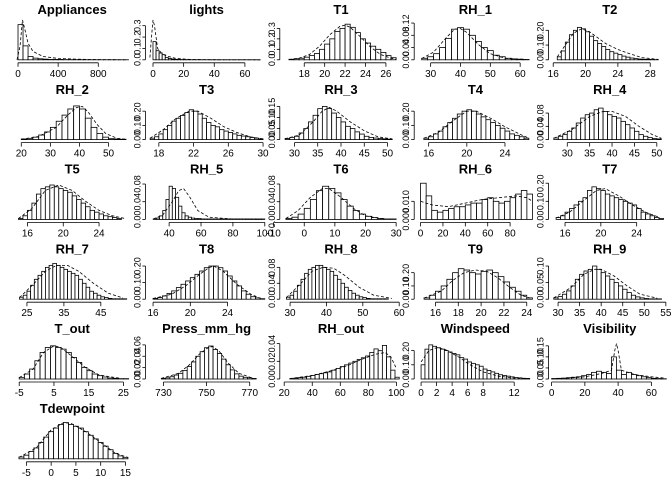 Image resolution: width=672 pixels, height=480 pixels. What do you see at coordinates (137, 368) in the screenshot?
I see `y-tick-label: 0.02` at bounding box center [137, 368].